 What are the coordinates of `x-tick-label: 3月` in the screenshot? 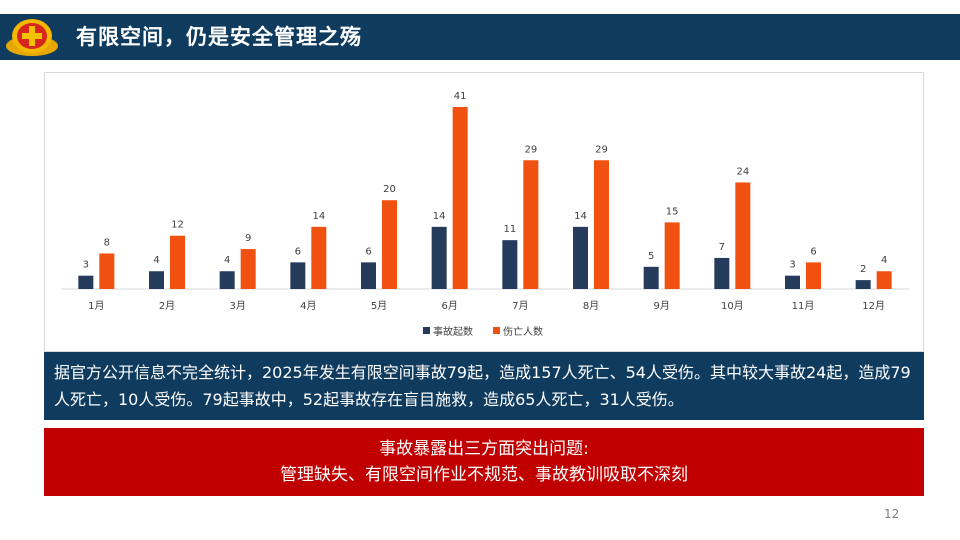 It's located at (237, 306).